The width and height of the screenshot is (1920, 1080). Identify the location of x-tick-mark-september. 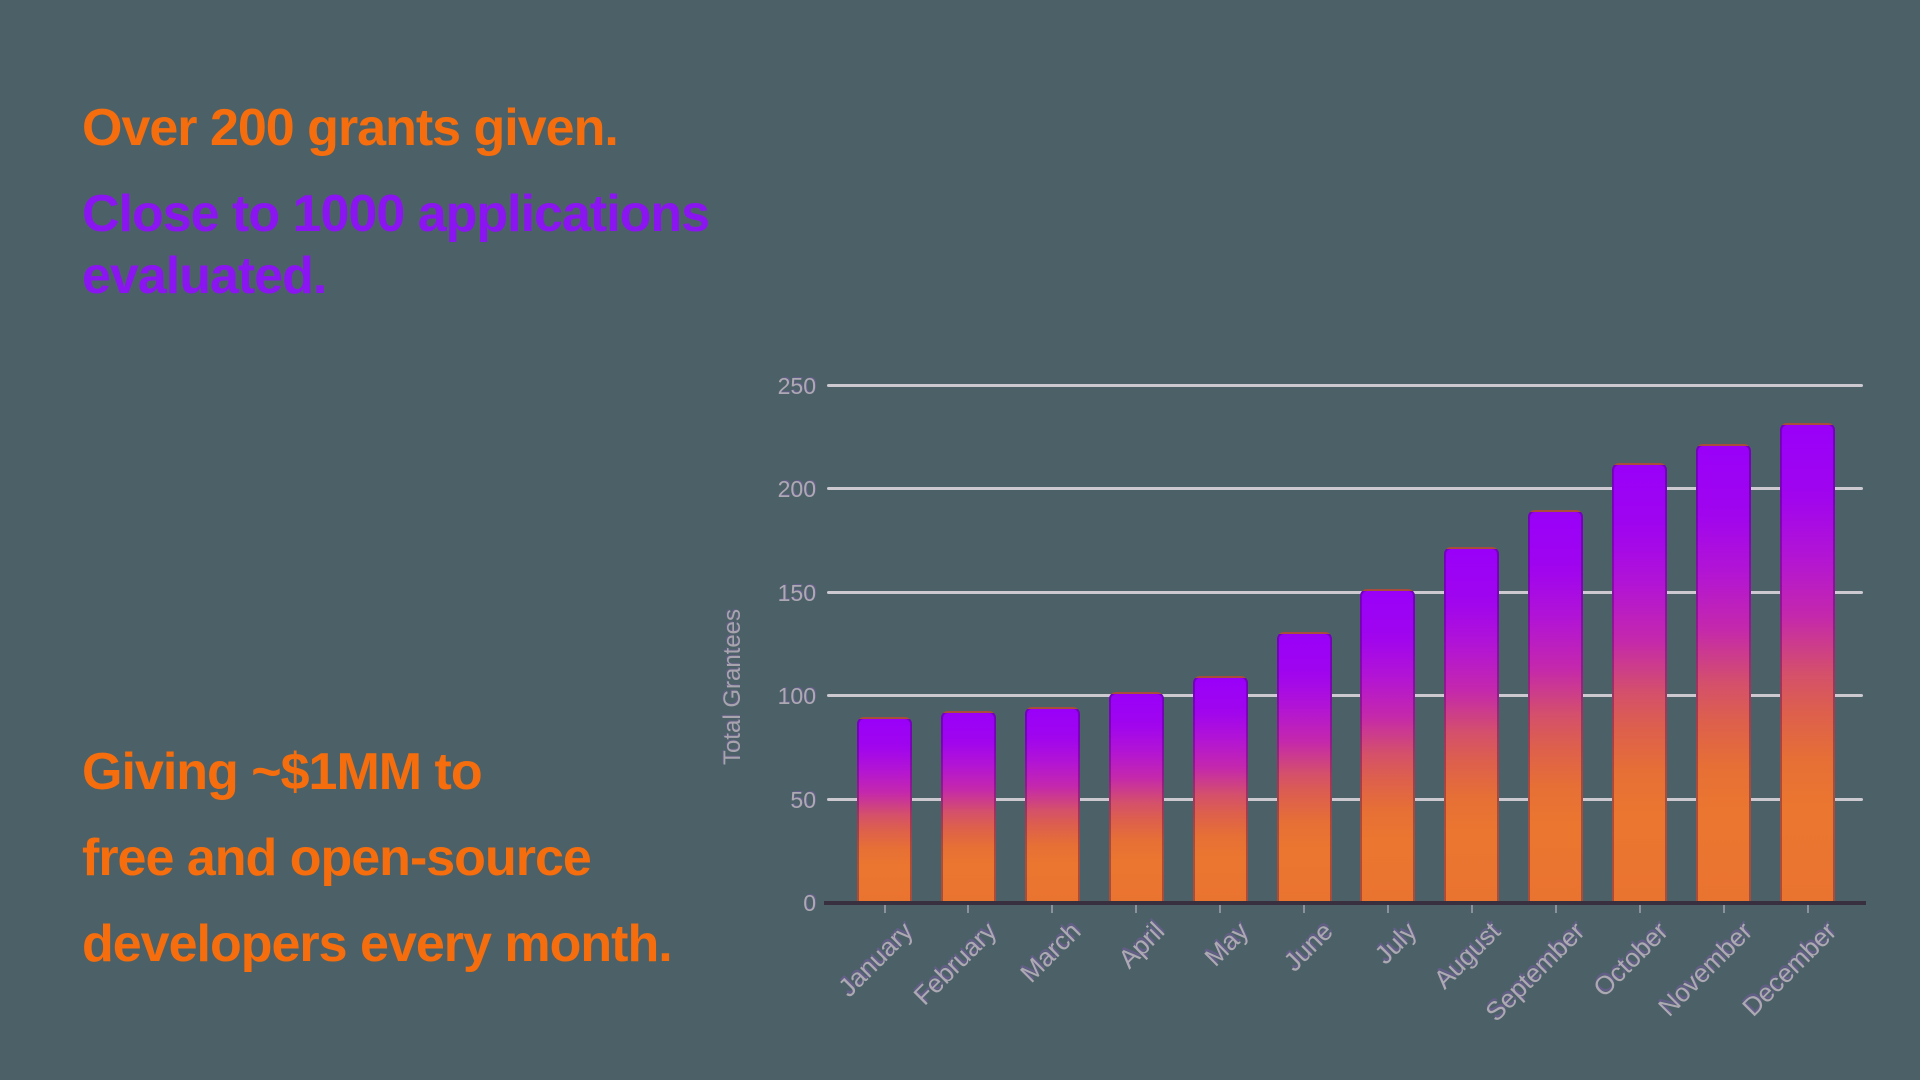
(1555, 909).